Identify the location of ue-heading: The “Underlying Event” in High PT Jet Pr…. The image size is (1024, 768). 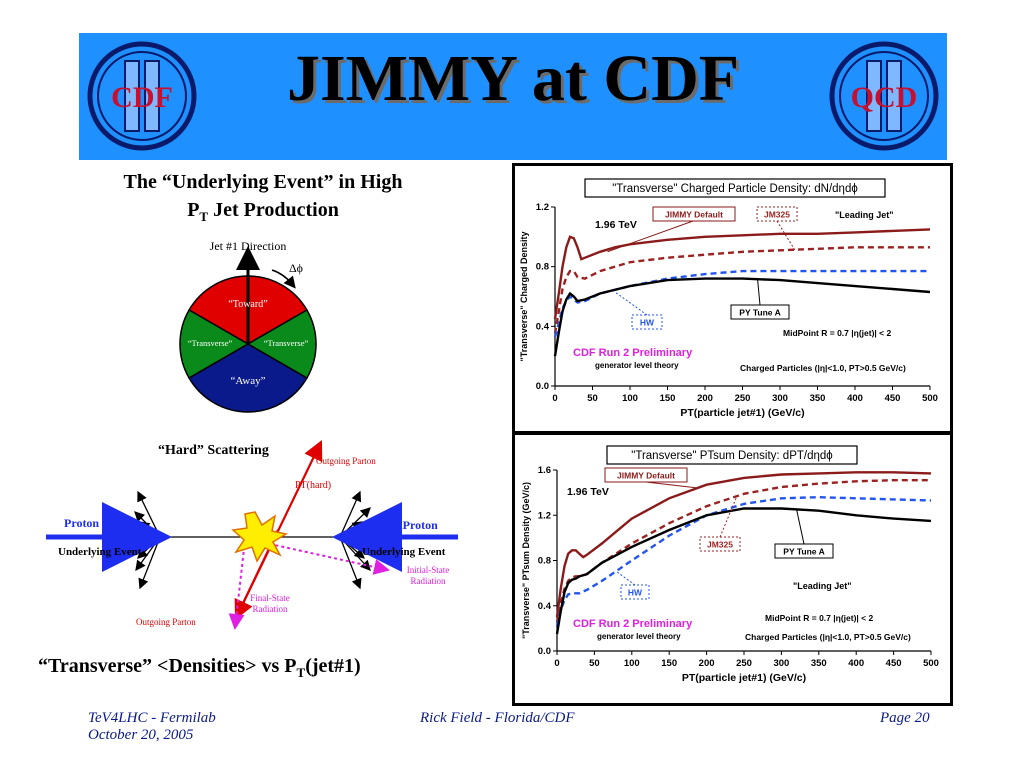
(263, 199).